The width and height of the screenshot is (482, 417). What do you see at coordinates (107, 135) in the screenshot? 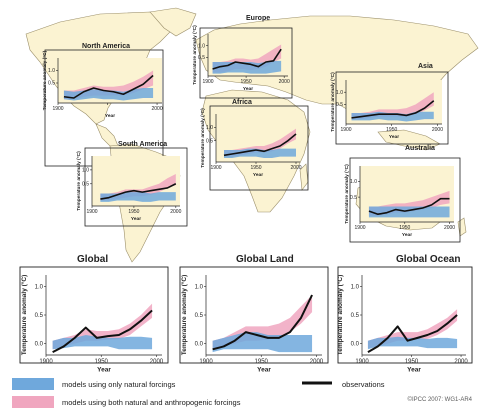
I see `central-america-landmass` at bounding box center [107, 135].